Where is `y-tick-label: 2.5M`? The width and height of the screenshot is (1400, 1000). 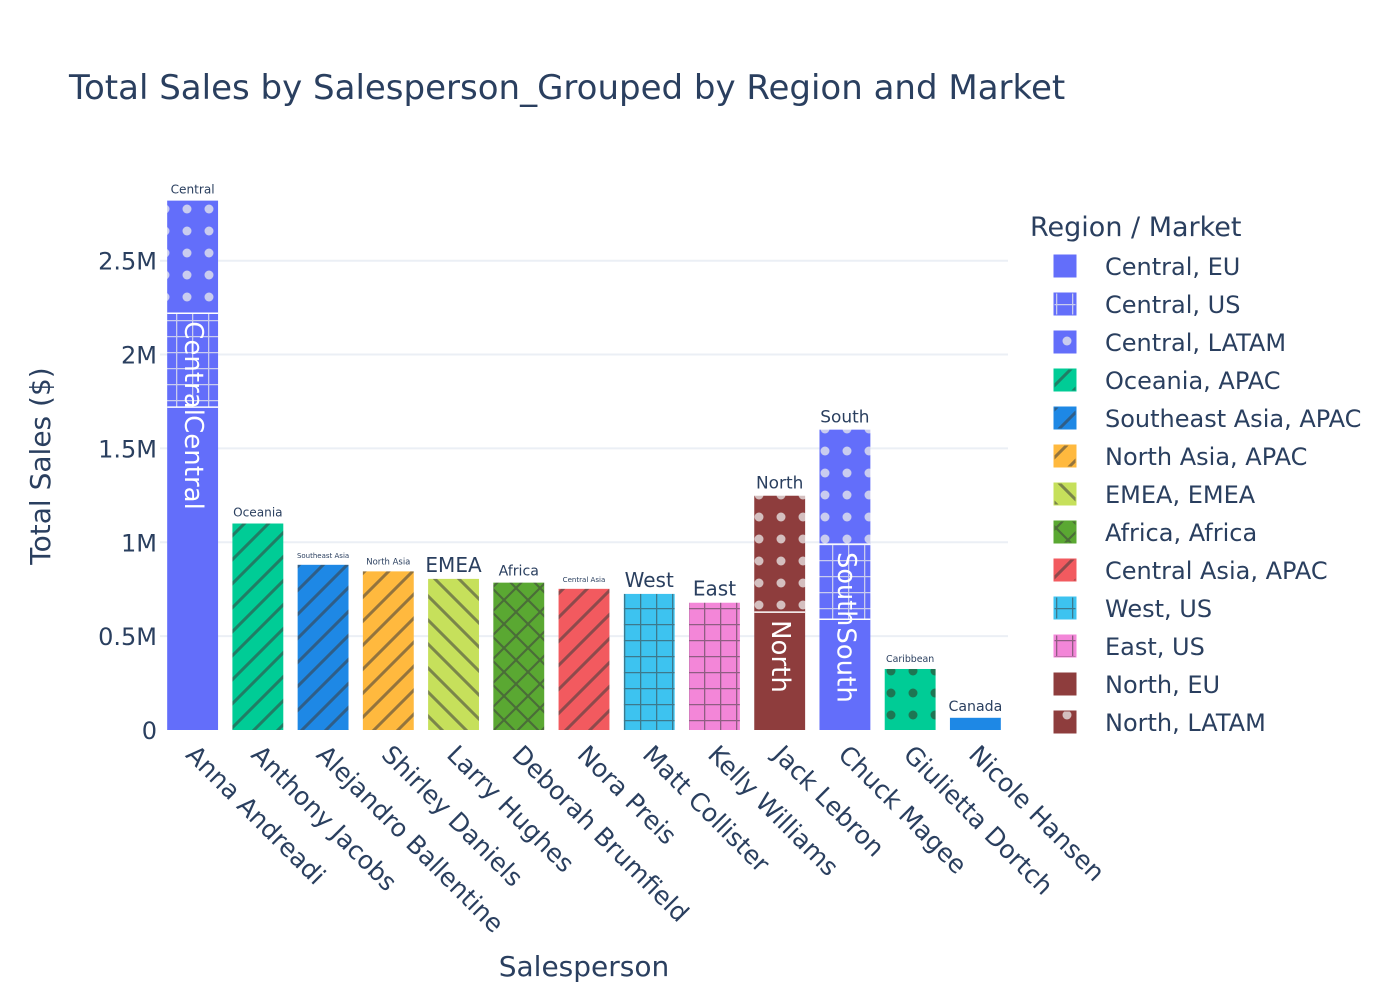 y-tick-label: 2.5M is located at coordinates (127, 262).